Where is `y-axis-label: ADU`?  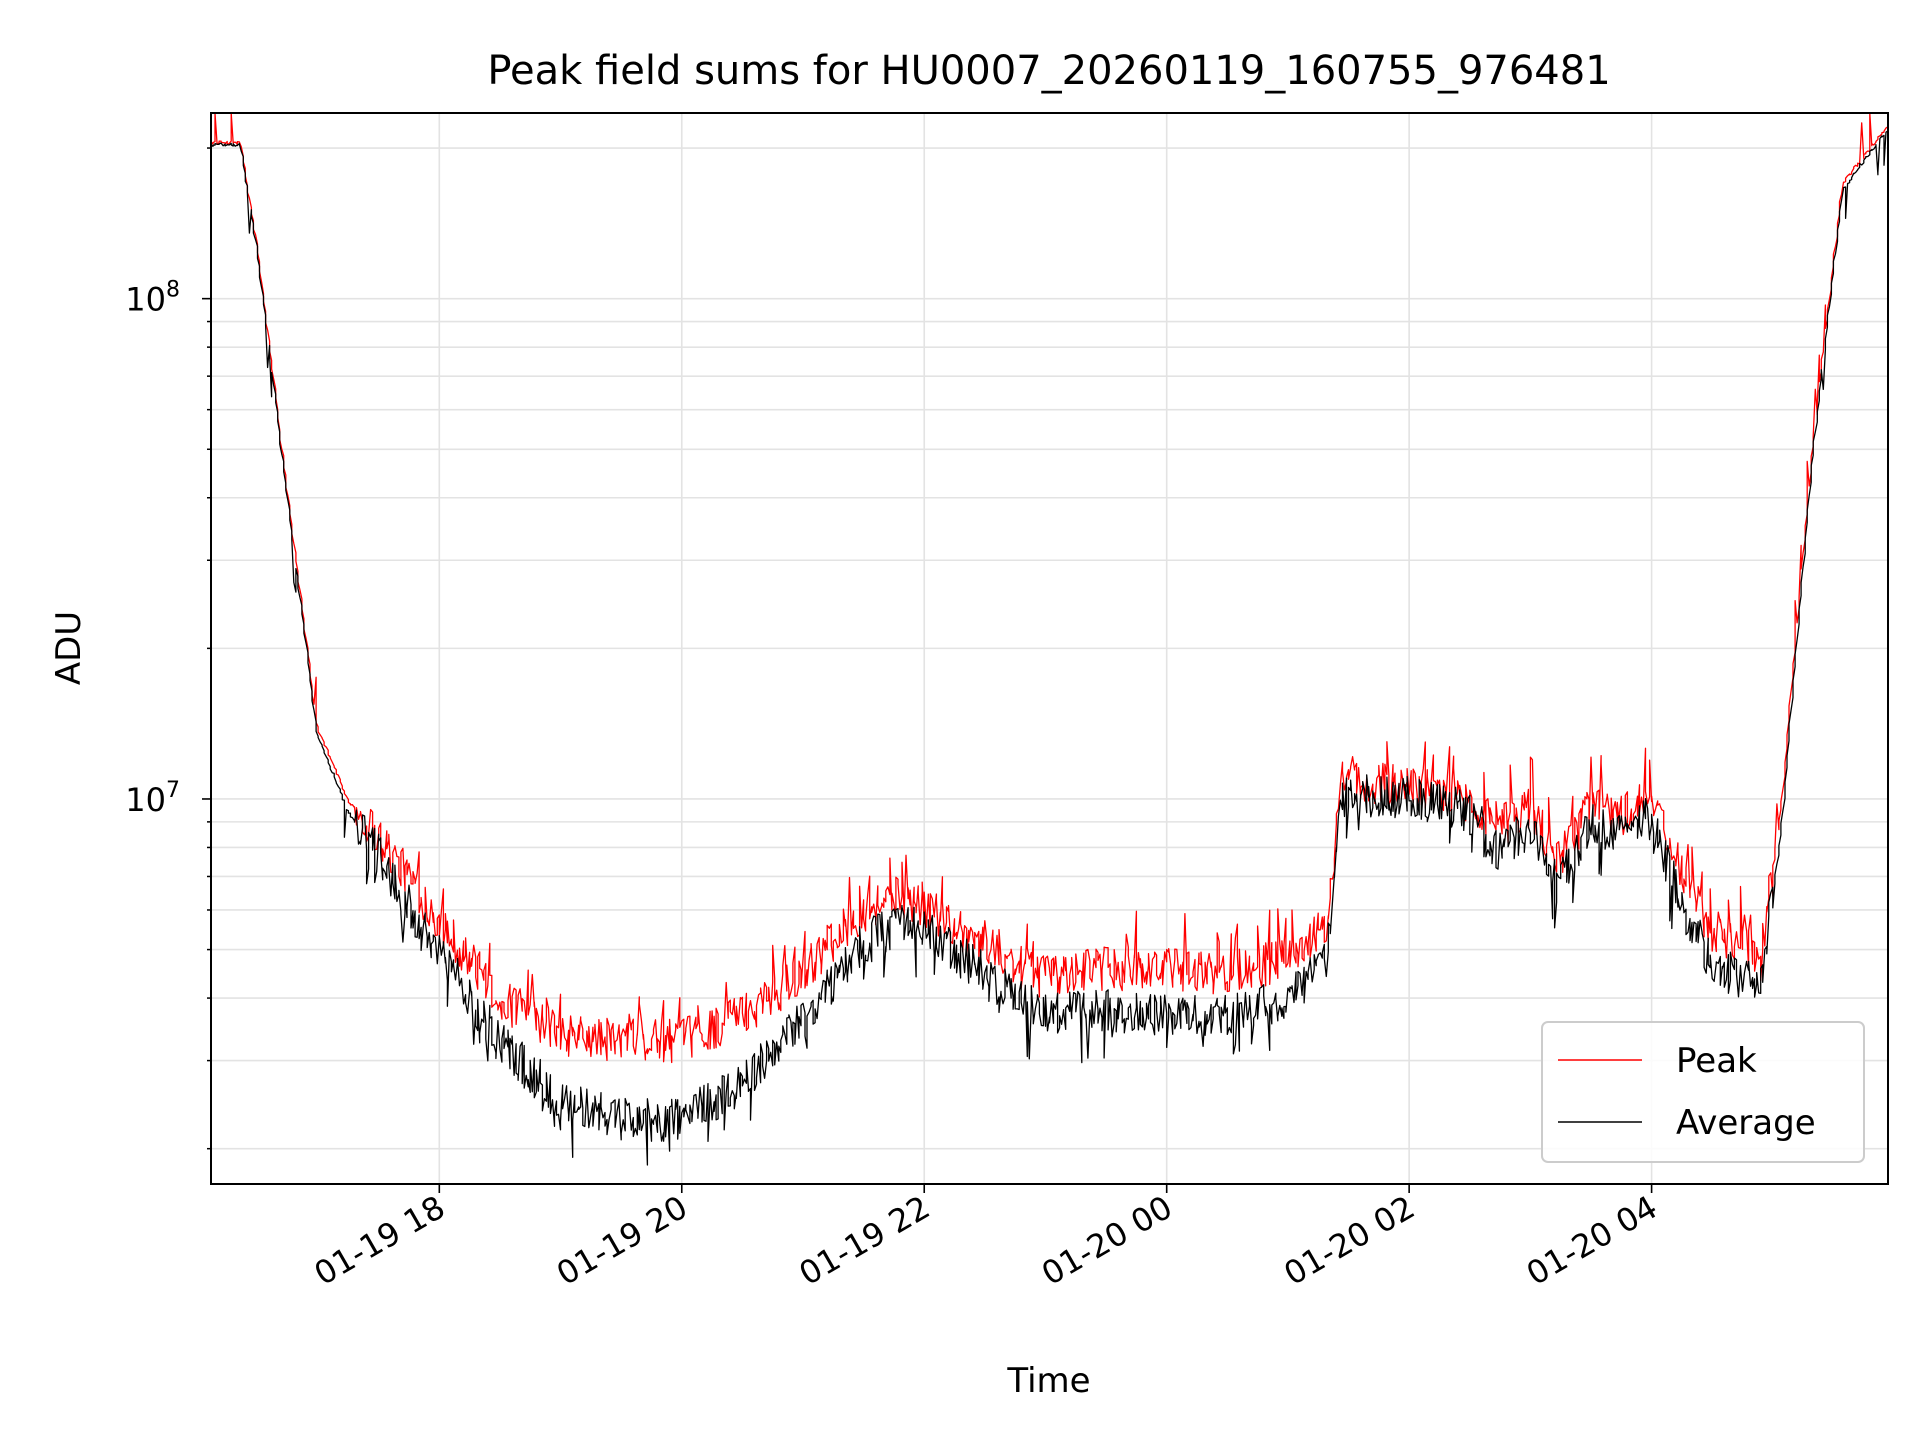
y-axis-label: ADU is located at coordinates (69, 648).